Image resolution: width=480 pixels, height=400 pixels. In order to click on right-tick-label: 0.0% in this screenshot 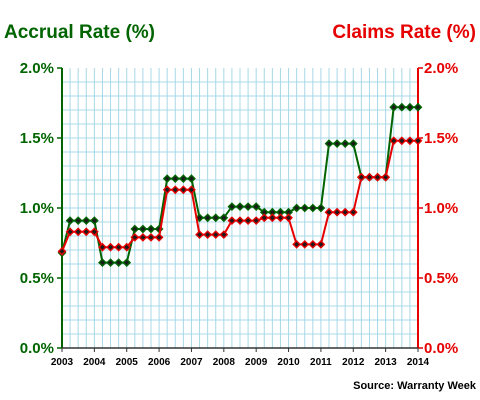, I will do `click(441, 348)`.